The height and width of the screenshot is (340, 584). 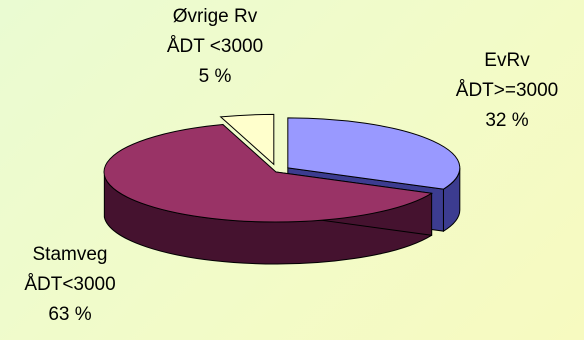 What do you see at coordinates (247, 139) in the screenshot?
I see `pie-slice--vrige-rv` at bounding box center [247, 139].